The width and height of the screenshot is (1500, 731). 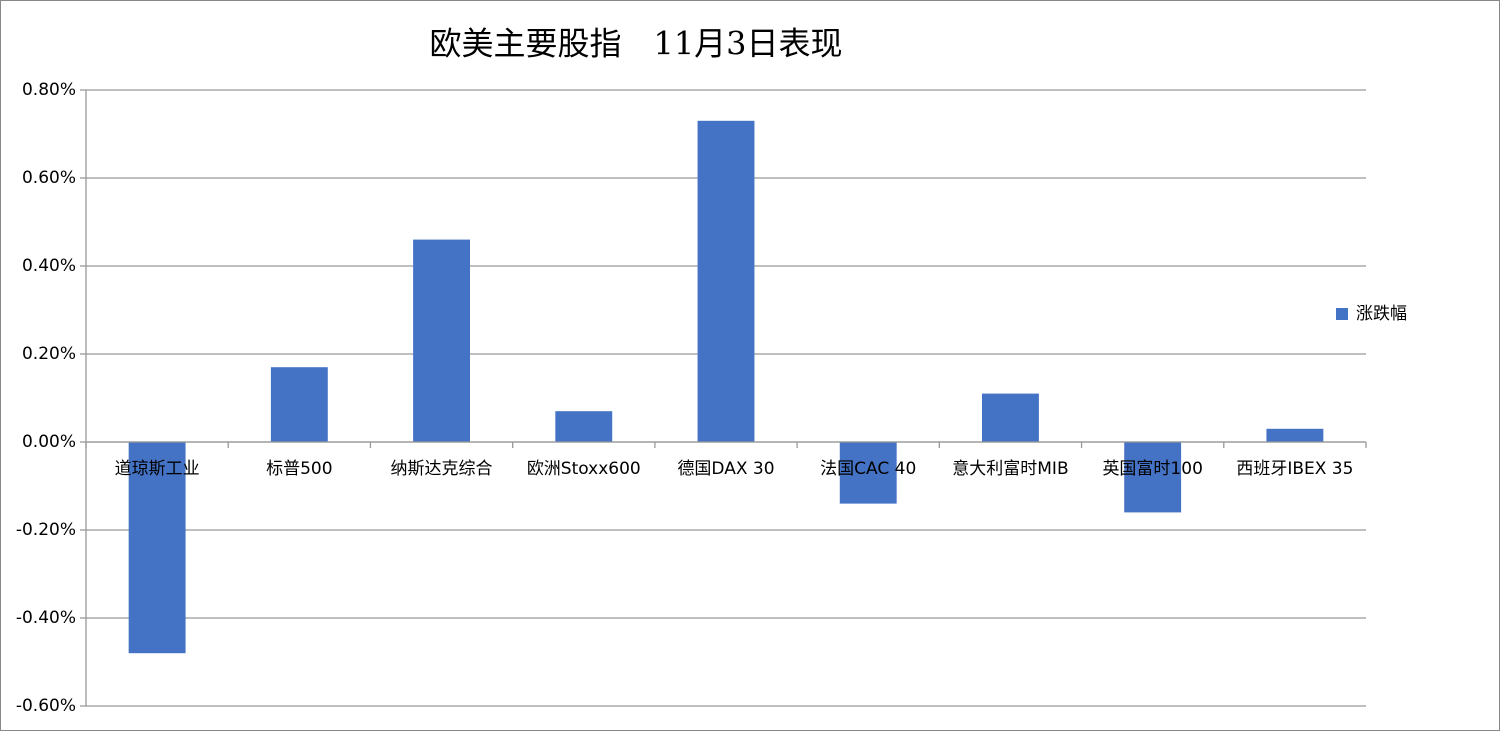 What do you see at coordinates (584, 469) in the screenshot?
I see `x-tick-label: 欧洲Stoxx600` at bounding box center [584, 469].